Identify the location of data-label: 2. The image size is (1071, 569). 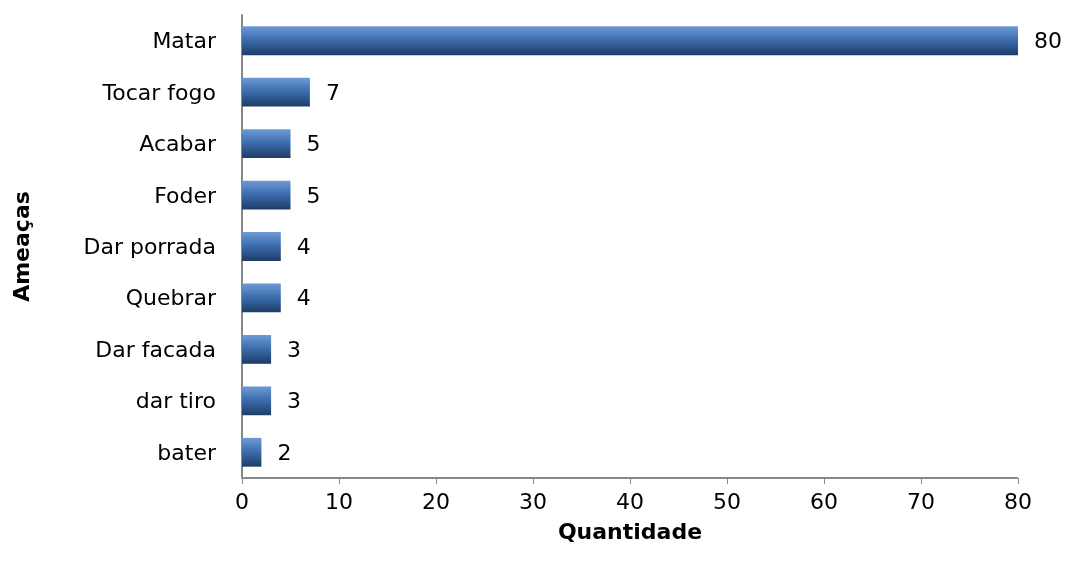
(284, 452).